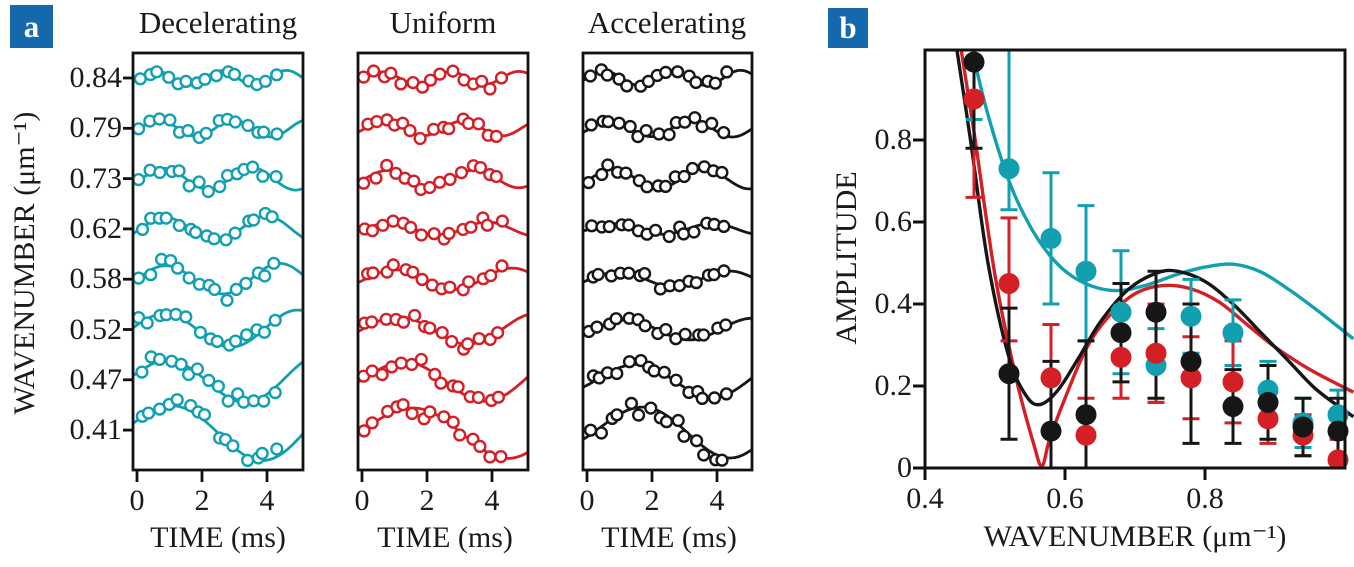  Describe the element at coordinates (218, 537) in the screenshot. I see `panel-a-x-axis-label-1: TIME (ms)` at that location.